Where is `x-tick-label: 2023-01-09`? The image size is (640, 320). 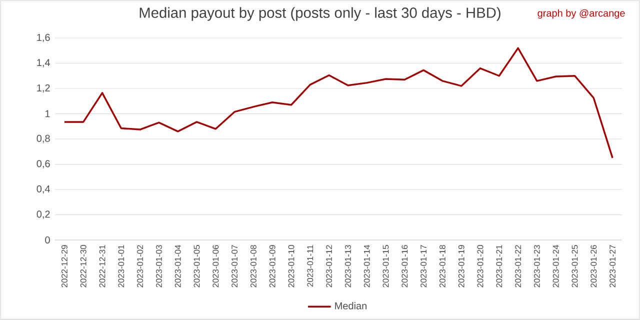
x-tick-label: 2023-01-09 is located at coordinates (272, 266).